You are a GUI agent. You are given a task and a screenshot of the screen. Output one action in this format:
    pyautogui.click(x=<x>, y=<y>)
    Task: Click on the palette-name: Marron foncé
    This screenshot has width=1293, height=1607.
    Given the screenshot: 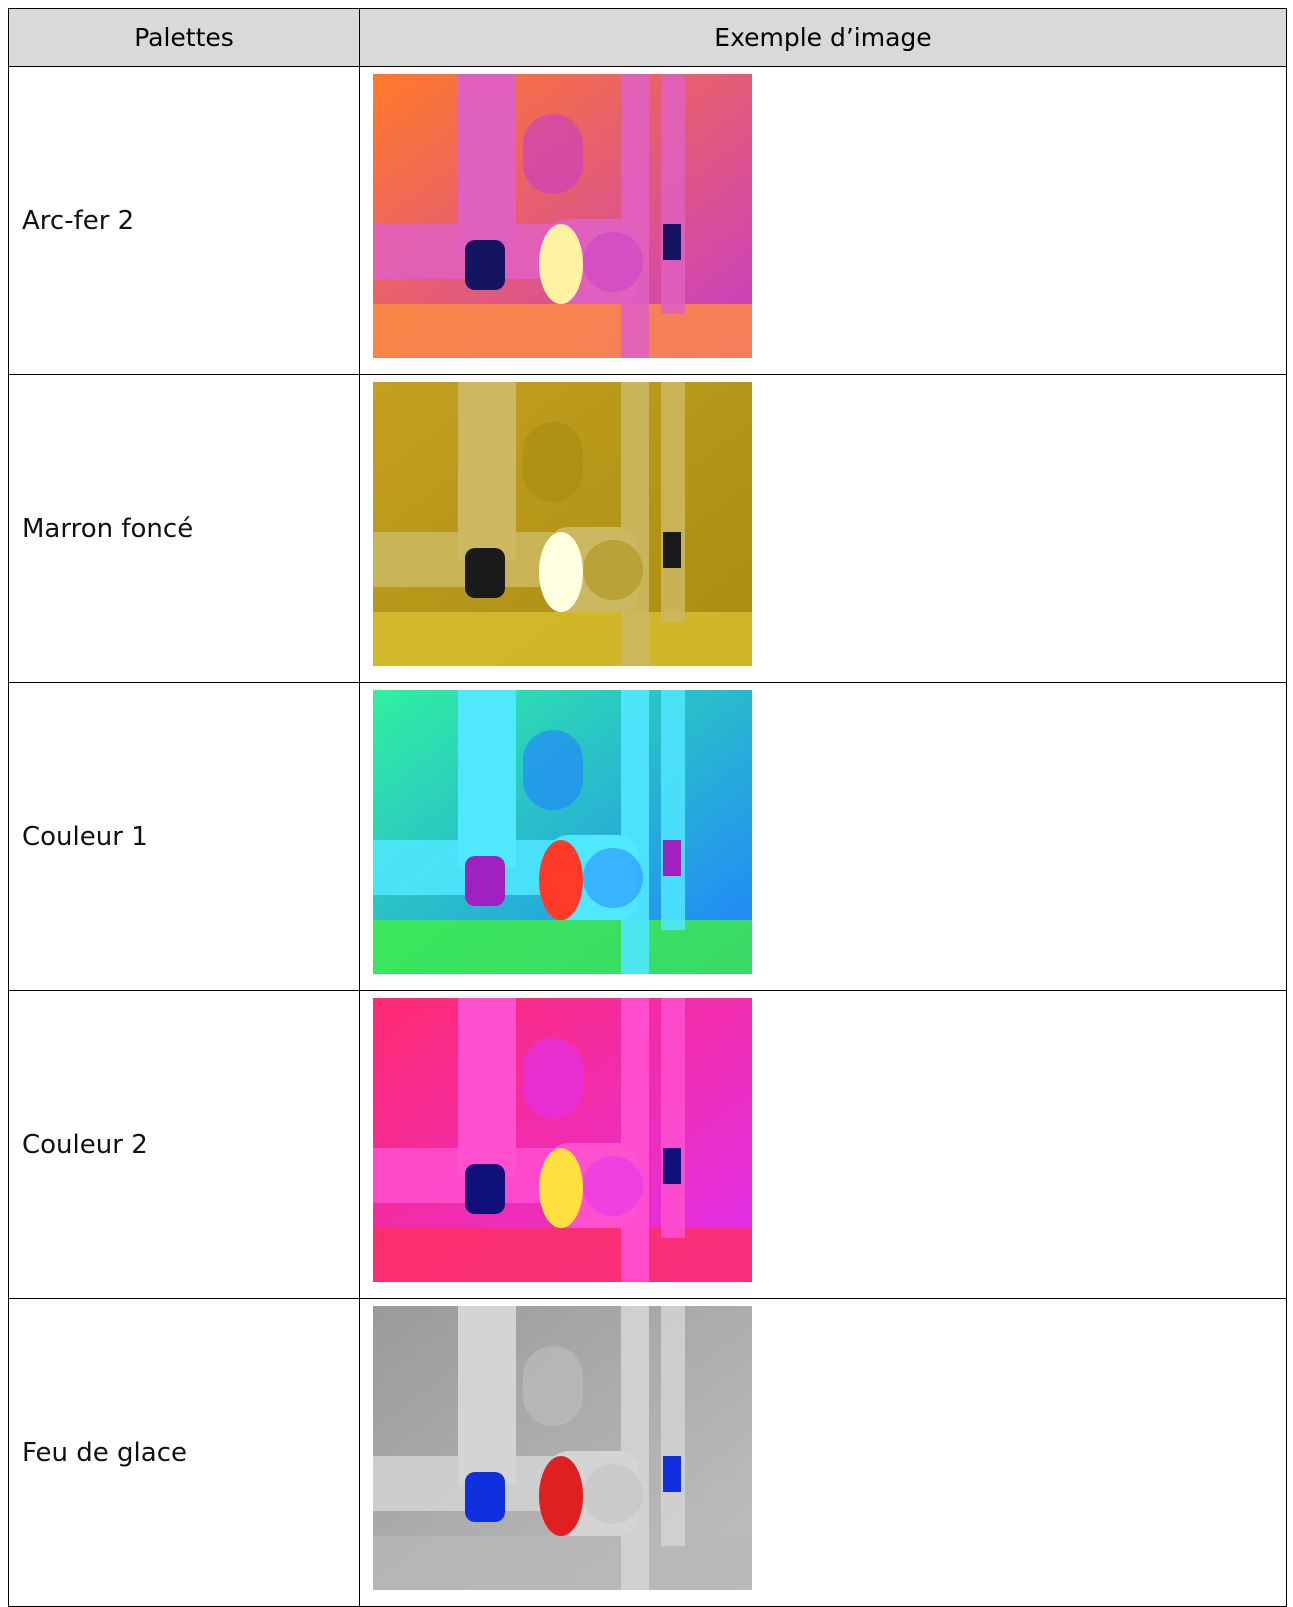 What is the action you would take?
    pyautogui.click(x=184, y=528)
    